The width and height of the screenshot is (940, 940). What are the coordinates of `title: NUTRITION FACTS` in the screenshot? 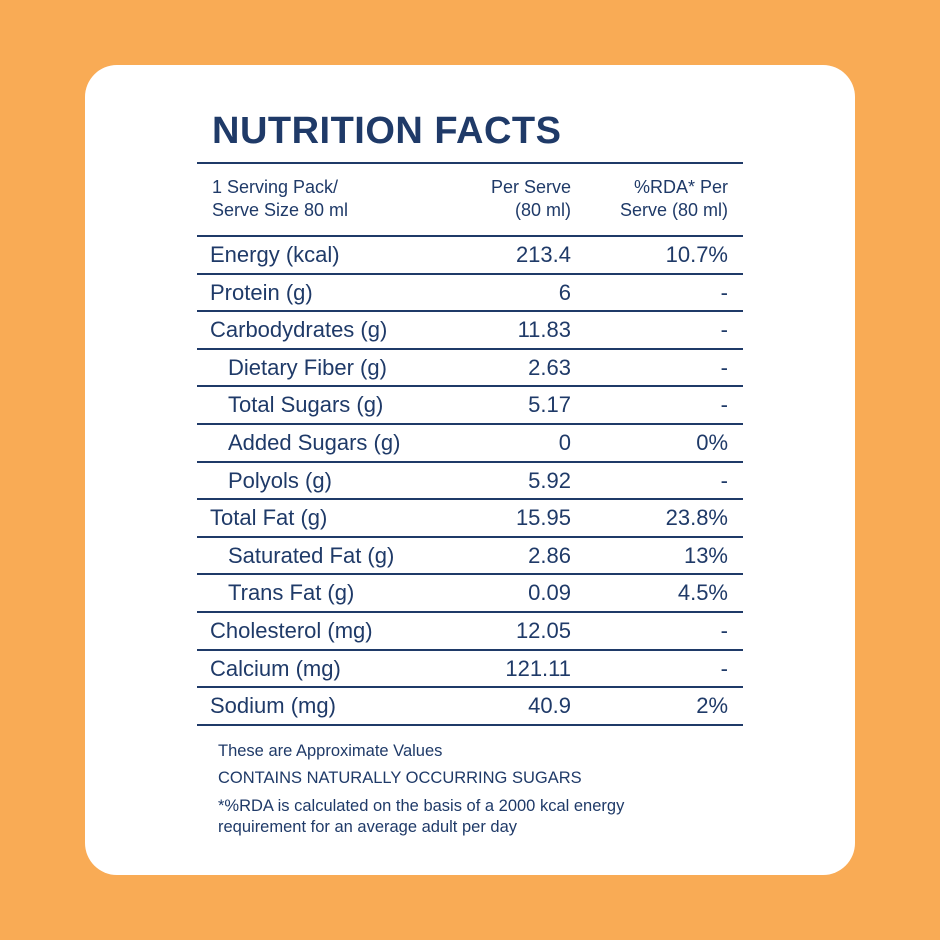 It's located at (387, 131).